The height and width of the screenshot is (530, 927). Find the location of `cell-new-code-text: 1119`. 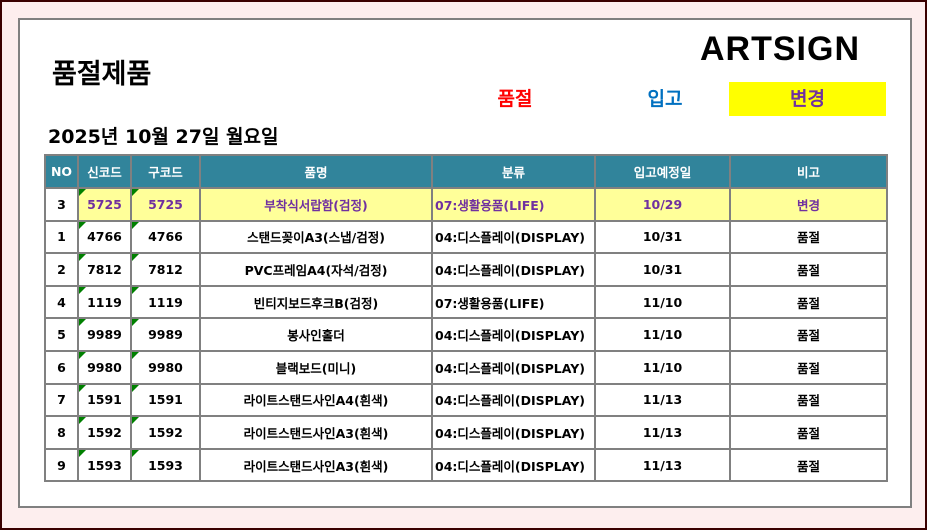

cell-new-code-text: 1119 is located at coordinates (104, 302).